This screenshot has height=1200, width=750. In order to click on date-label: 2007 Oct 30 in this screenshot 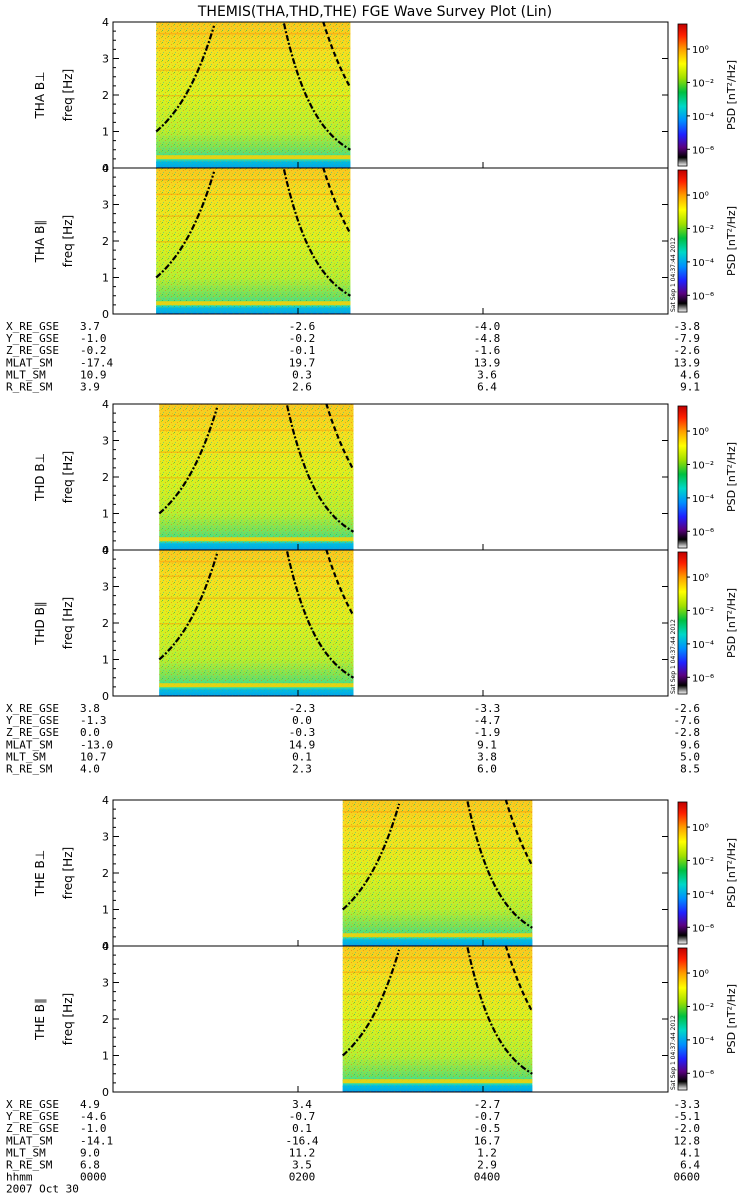, I will do `click(42, 1189)`.